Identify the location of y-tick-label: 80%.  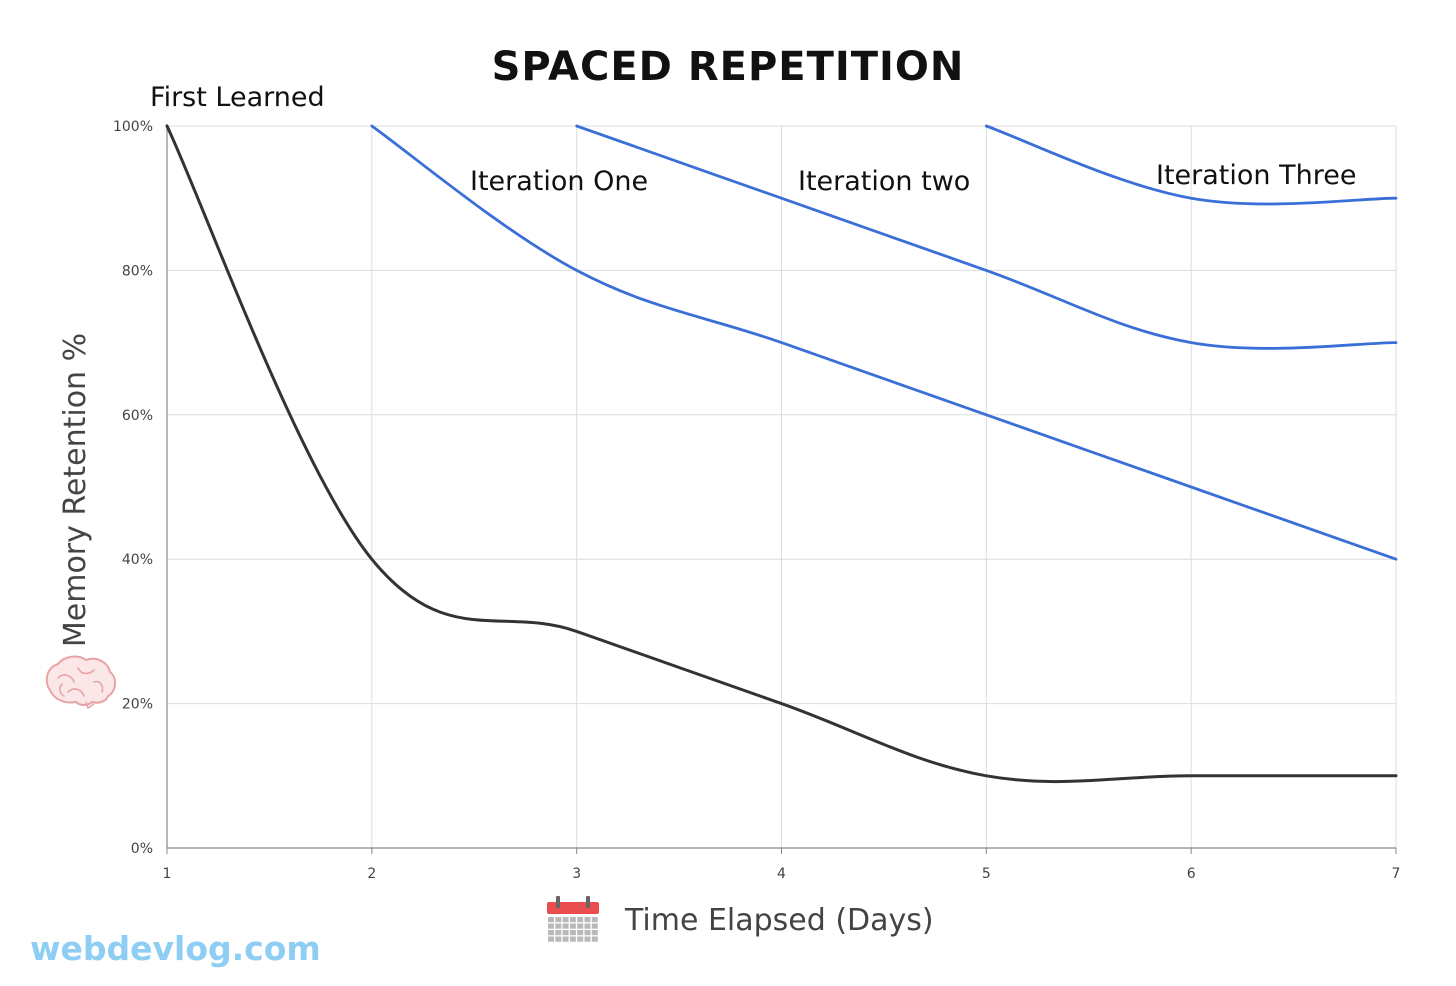
(137, 271).